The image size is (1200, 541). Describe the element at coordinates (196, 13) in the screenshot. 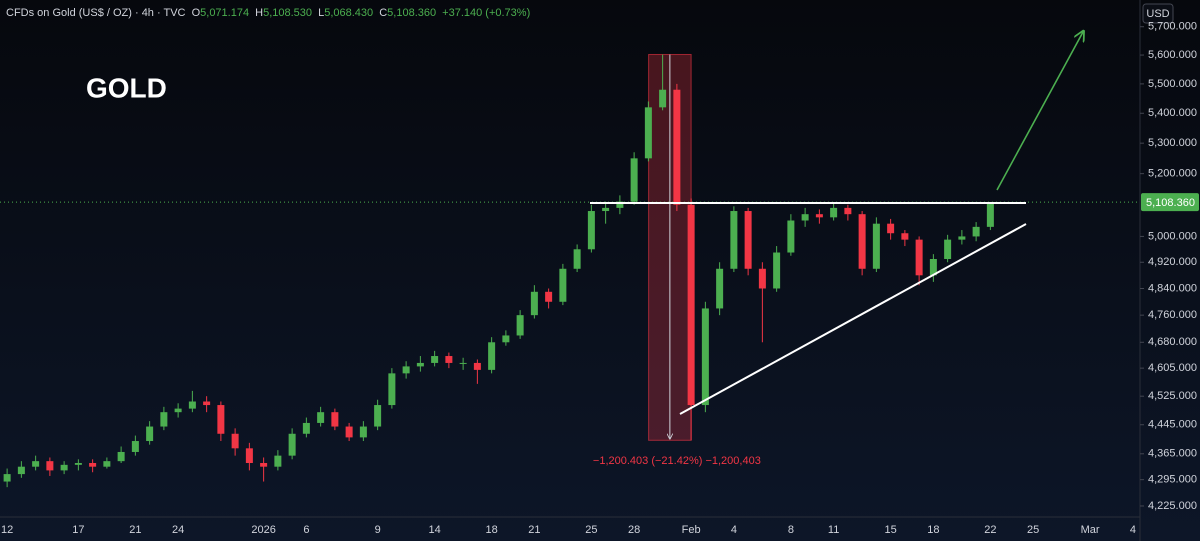

I see `ohlc-key: O` at that location.